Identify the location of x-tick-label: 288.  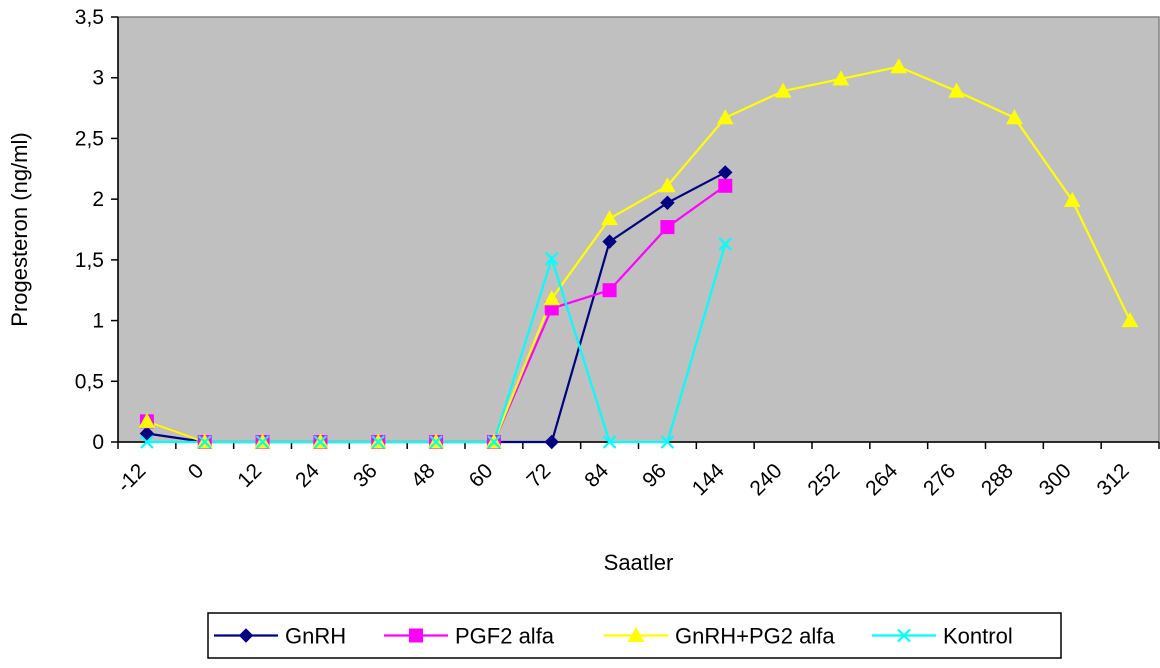
(997, 479).